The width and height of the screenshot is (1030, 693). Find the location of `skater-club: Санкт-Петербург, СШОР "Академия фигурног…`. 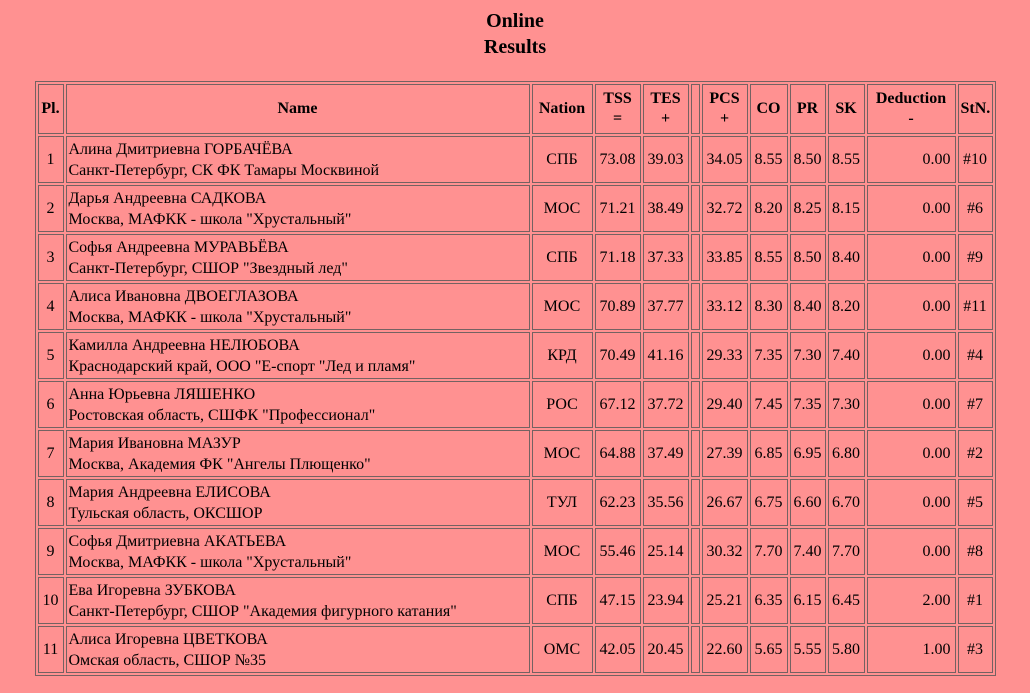

skater-club: Санкт-Петербург, СШОР "Академия фигурног… is located at coordinates (262, 611).